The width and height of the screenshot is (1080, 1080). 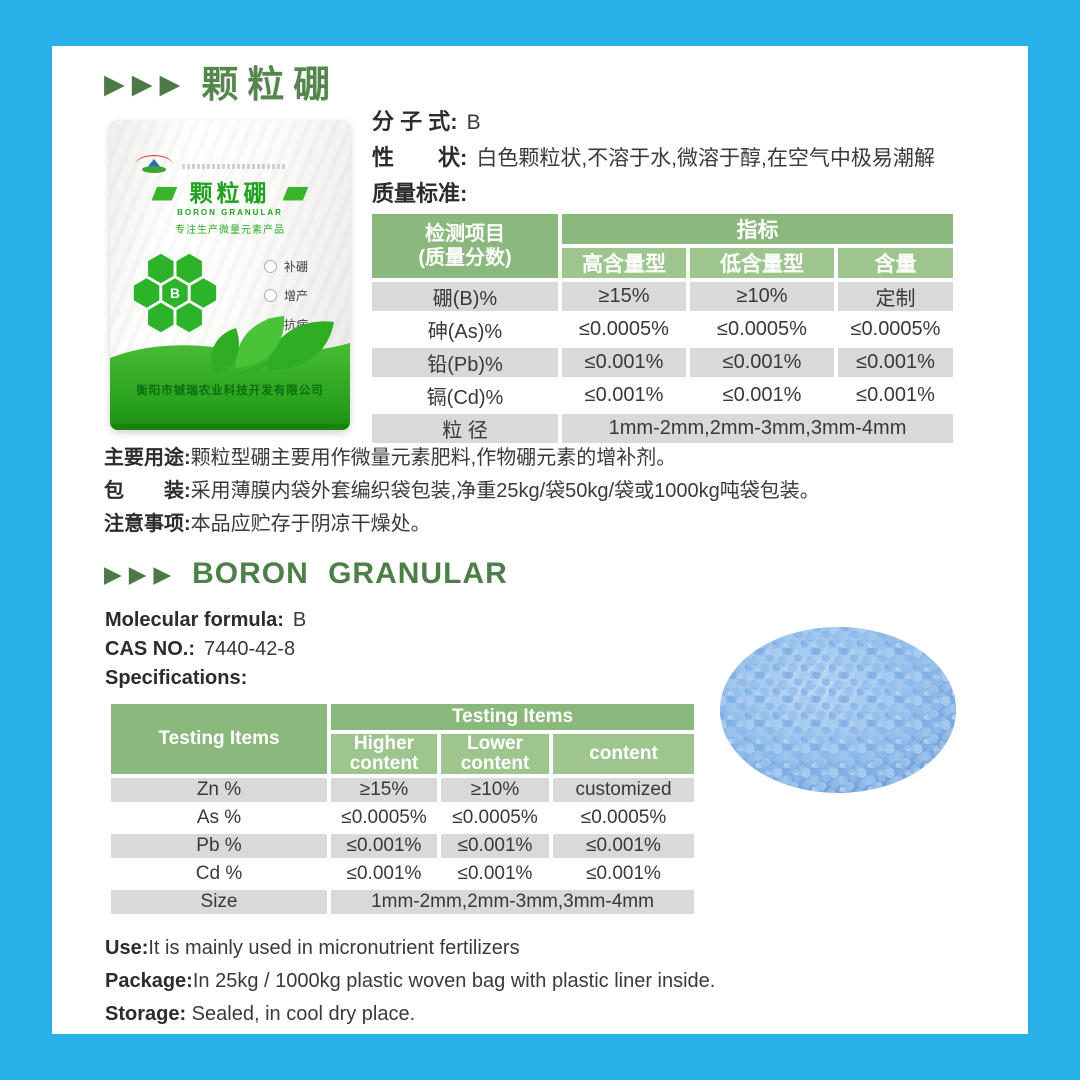 I want to click on note-text: 本品应贮存于阴凉干燥处。, so click(x=310, y=524).